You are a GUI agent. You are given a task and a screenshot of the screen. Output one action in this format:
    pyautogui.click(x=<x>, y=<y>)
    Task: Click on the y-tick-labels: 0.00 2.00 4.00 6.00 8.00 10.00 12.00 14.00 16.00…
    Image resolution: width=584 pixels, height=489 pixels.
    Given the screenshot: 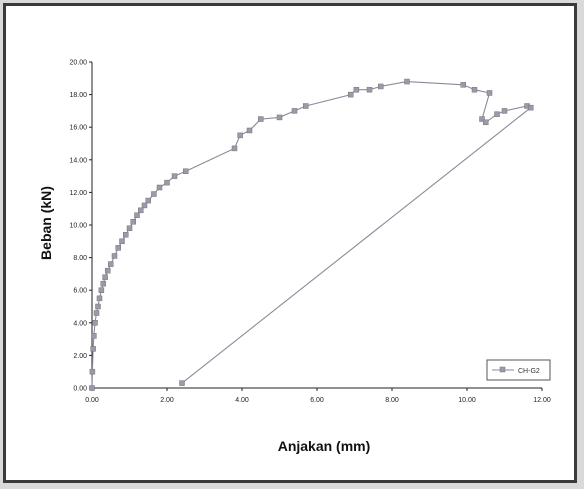 What is the action you would take?
    pyautogui.click(x=78, y=226)
    